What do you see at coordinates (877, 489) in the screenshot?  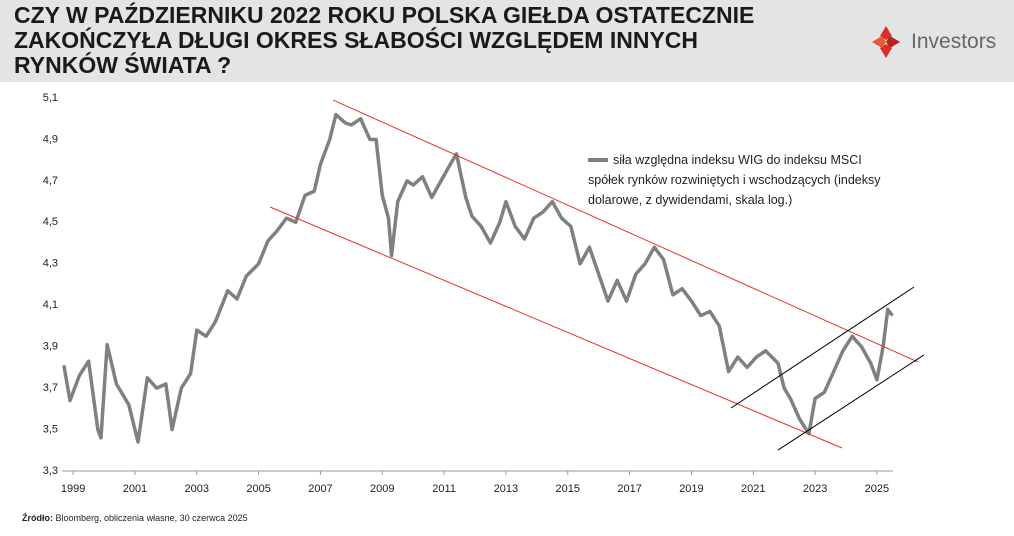 I see `x-tick-label: 2025` at bounding box center [877, 489].